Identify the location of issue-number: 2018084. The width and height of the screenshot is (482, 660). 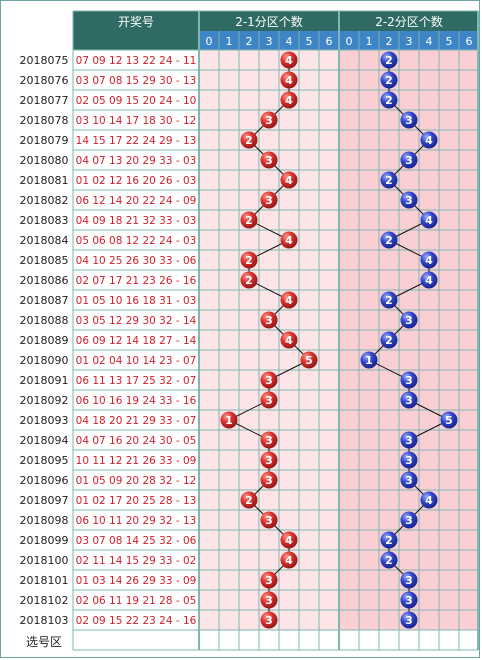
(44, 240).